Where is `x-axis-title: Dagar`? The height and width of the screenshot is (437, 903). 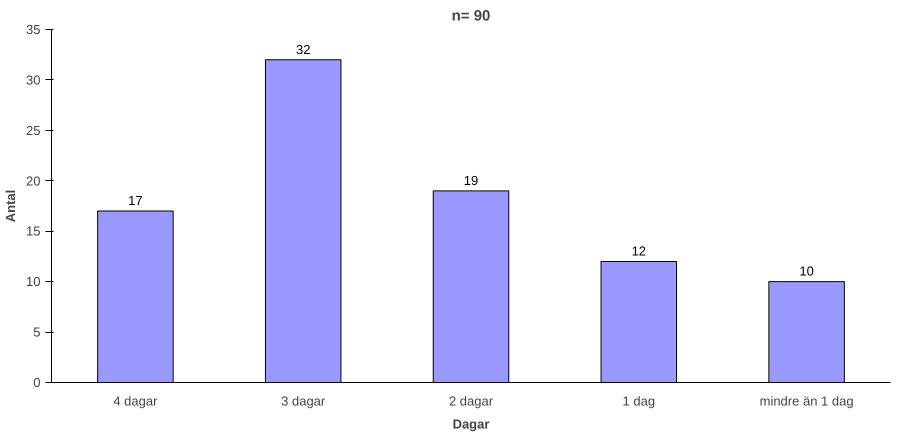 x-axis-title: Dagar is located at coordinates (471, 424).